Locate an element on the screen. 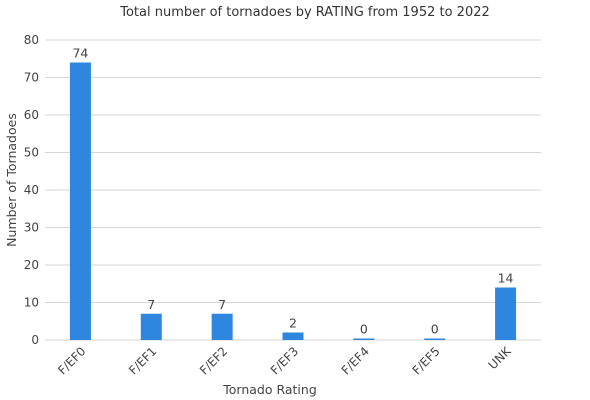 The width and height of the screenshot is (590, 400). x-tick-label: F/EF4 is located at coordinates (355, 360).